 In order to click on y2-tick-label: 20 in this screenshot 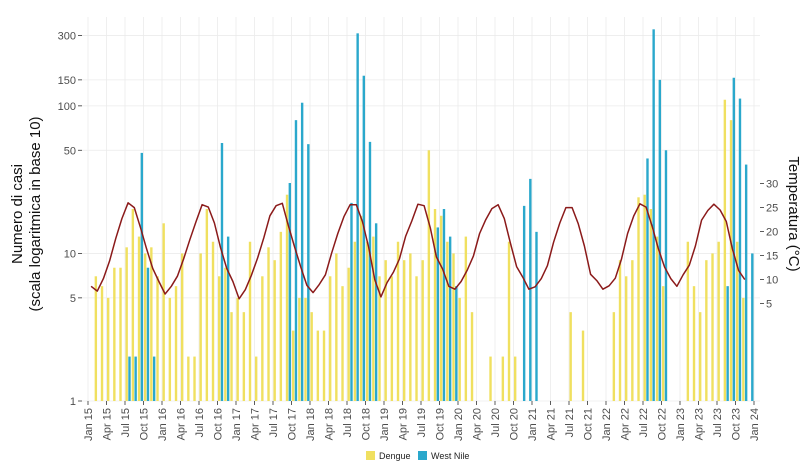, I will do `click(772, 233)`.